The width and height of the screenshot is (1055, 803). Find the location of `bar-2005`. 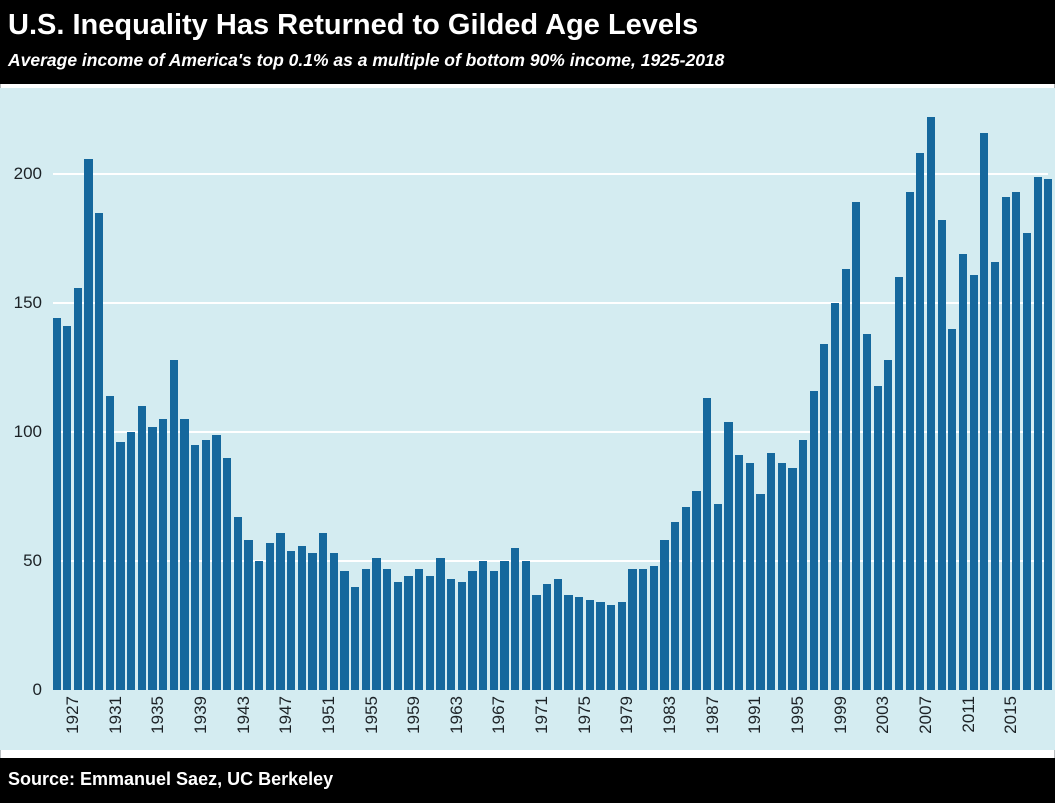

bar-2005 is located at coordinates (909, 441).